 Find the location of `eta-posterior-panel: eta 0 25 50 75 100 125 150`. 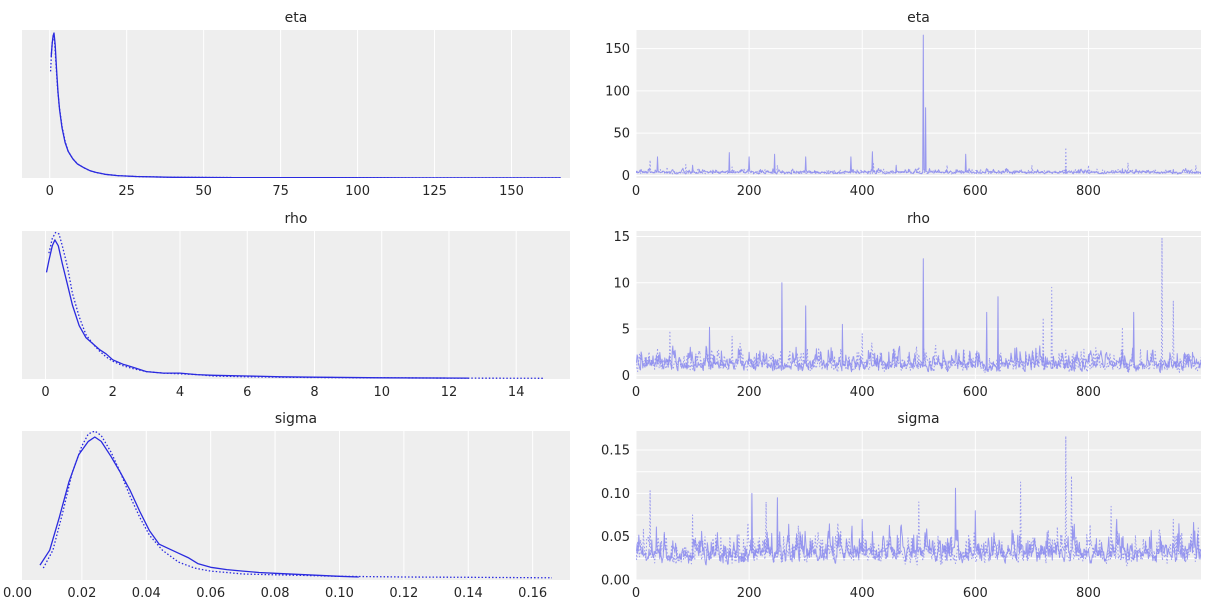

eta-posterior-panel: eta 0 25 50 75 100 125 150 is located at coordinates (296, 104).